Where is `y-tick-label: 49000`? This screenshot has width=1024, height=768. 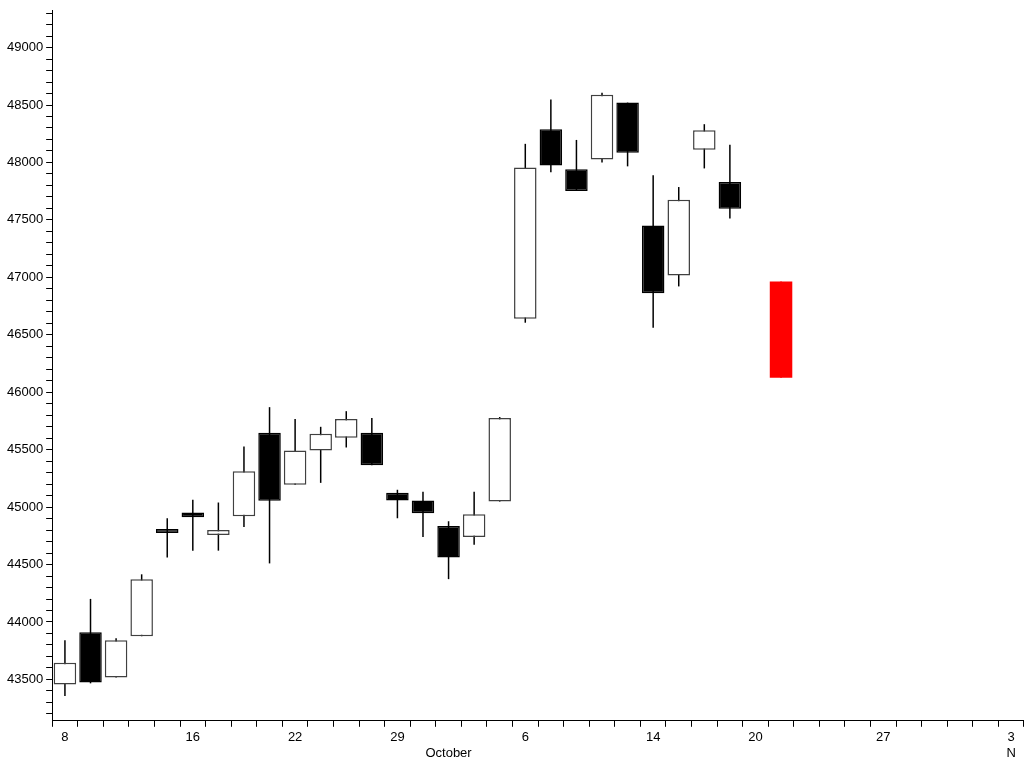 y-tick-label: 49000 is located at coordinates (25, 47).